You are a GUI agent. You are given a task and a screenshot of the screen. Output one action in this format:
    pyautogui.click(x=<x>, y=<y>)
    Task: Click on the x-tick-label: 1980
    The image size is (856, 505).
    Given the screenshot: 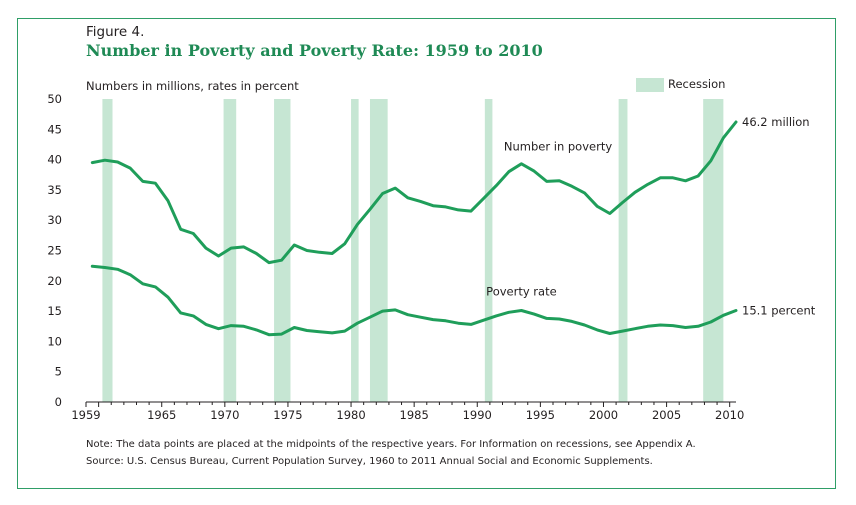 What is the action you would take?
    pyautogui.click(x=350, y=415)
    